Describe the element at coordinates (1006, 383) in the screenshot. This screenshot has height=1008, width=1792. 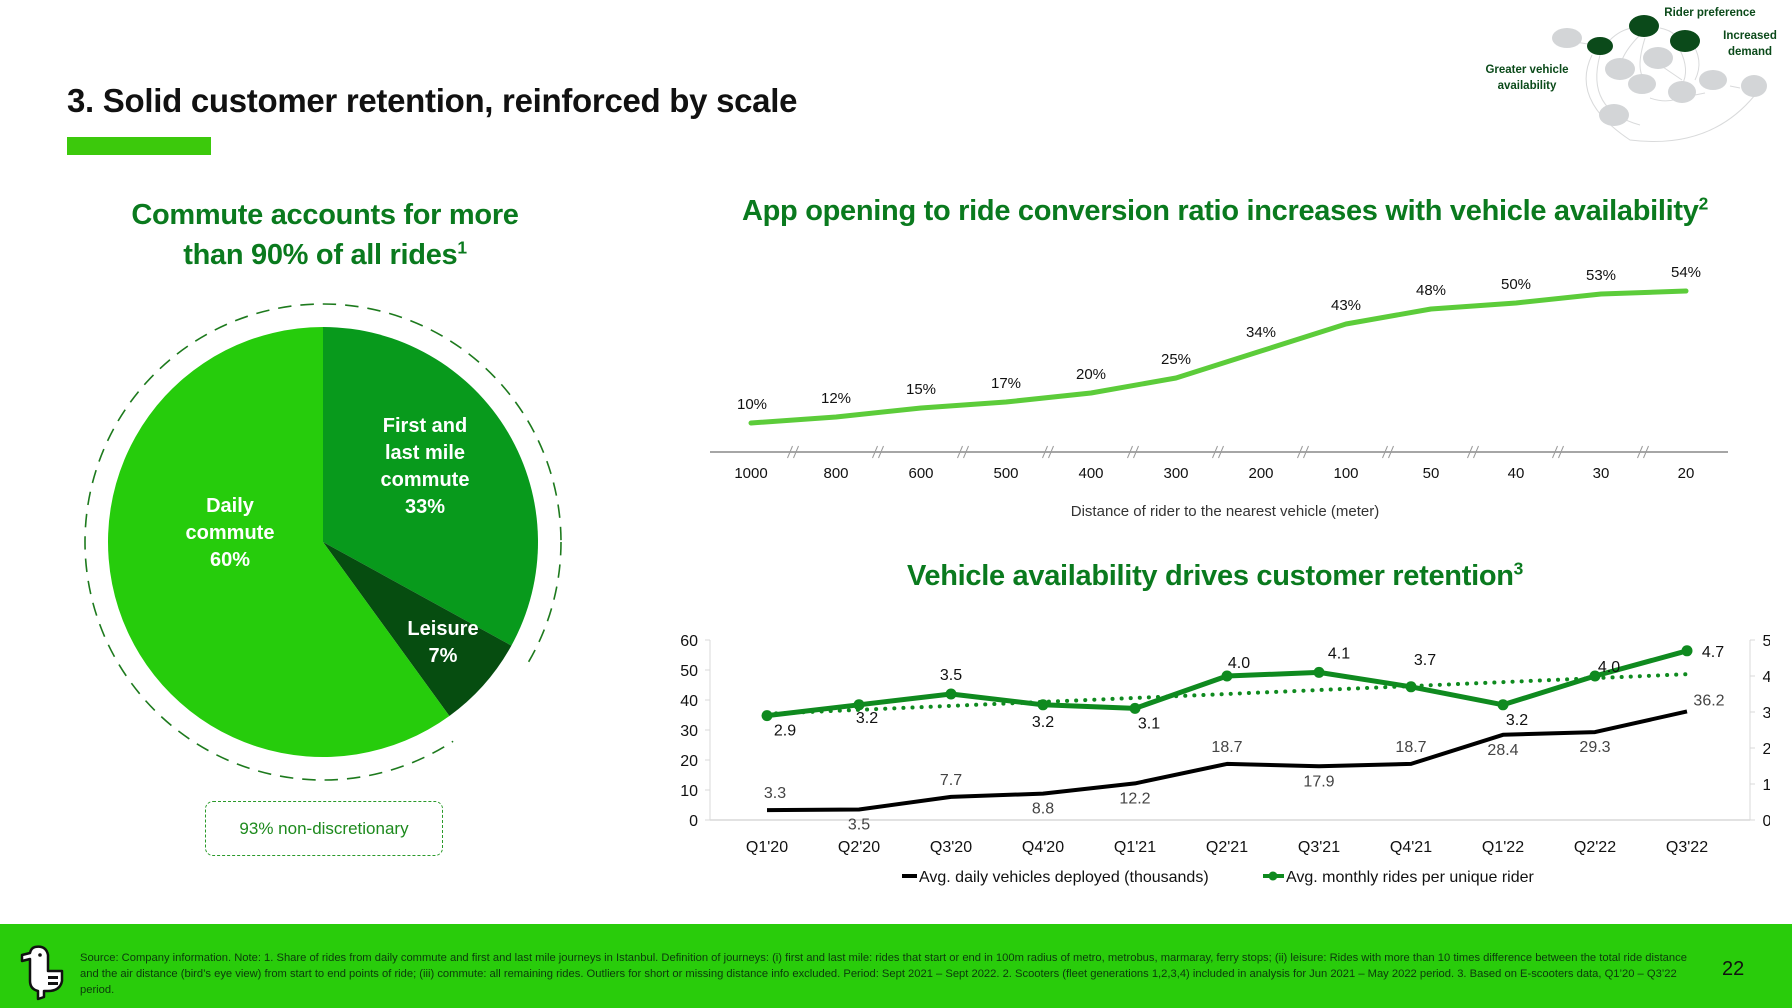
I see `data-label: 17%` at that location.